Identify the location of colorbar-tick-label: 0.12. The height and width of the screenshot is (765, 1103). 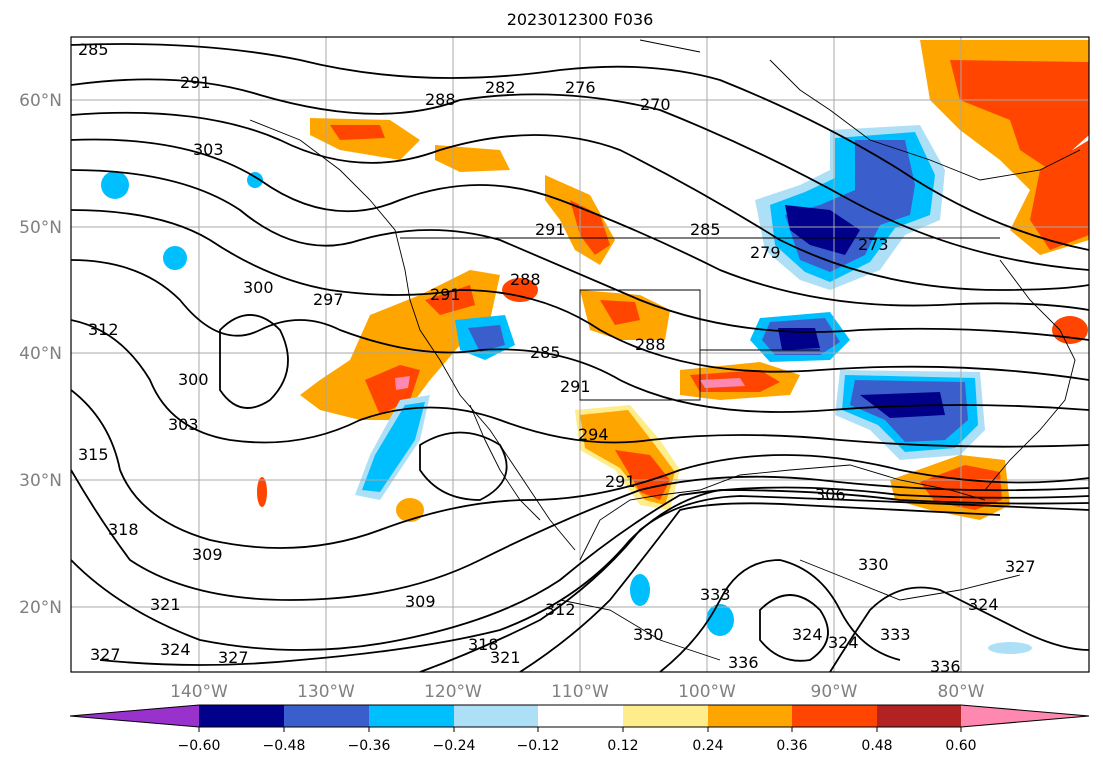
(622, 746).